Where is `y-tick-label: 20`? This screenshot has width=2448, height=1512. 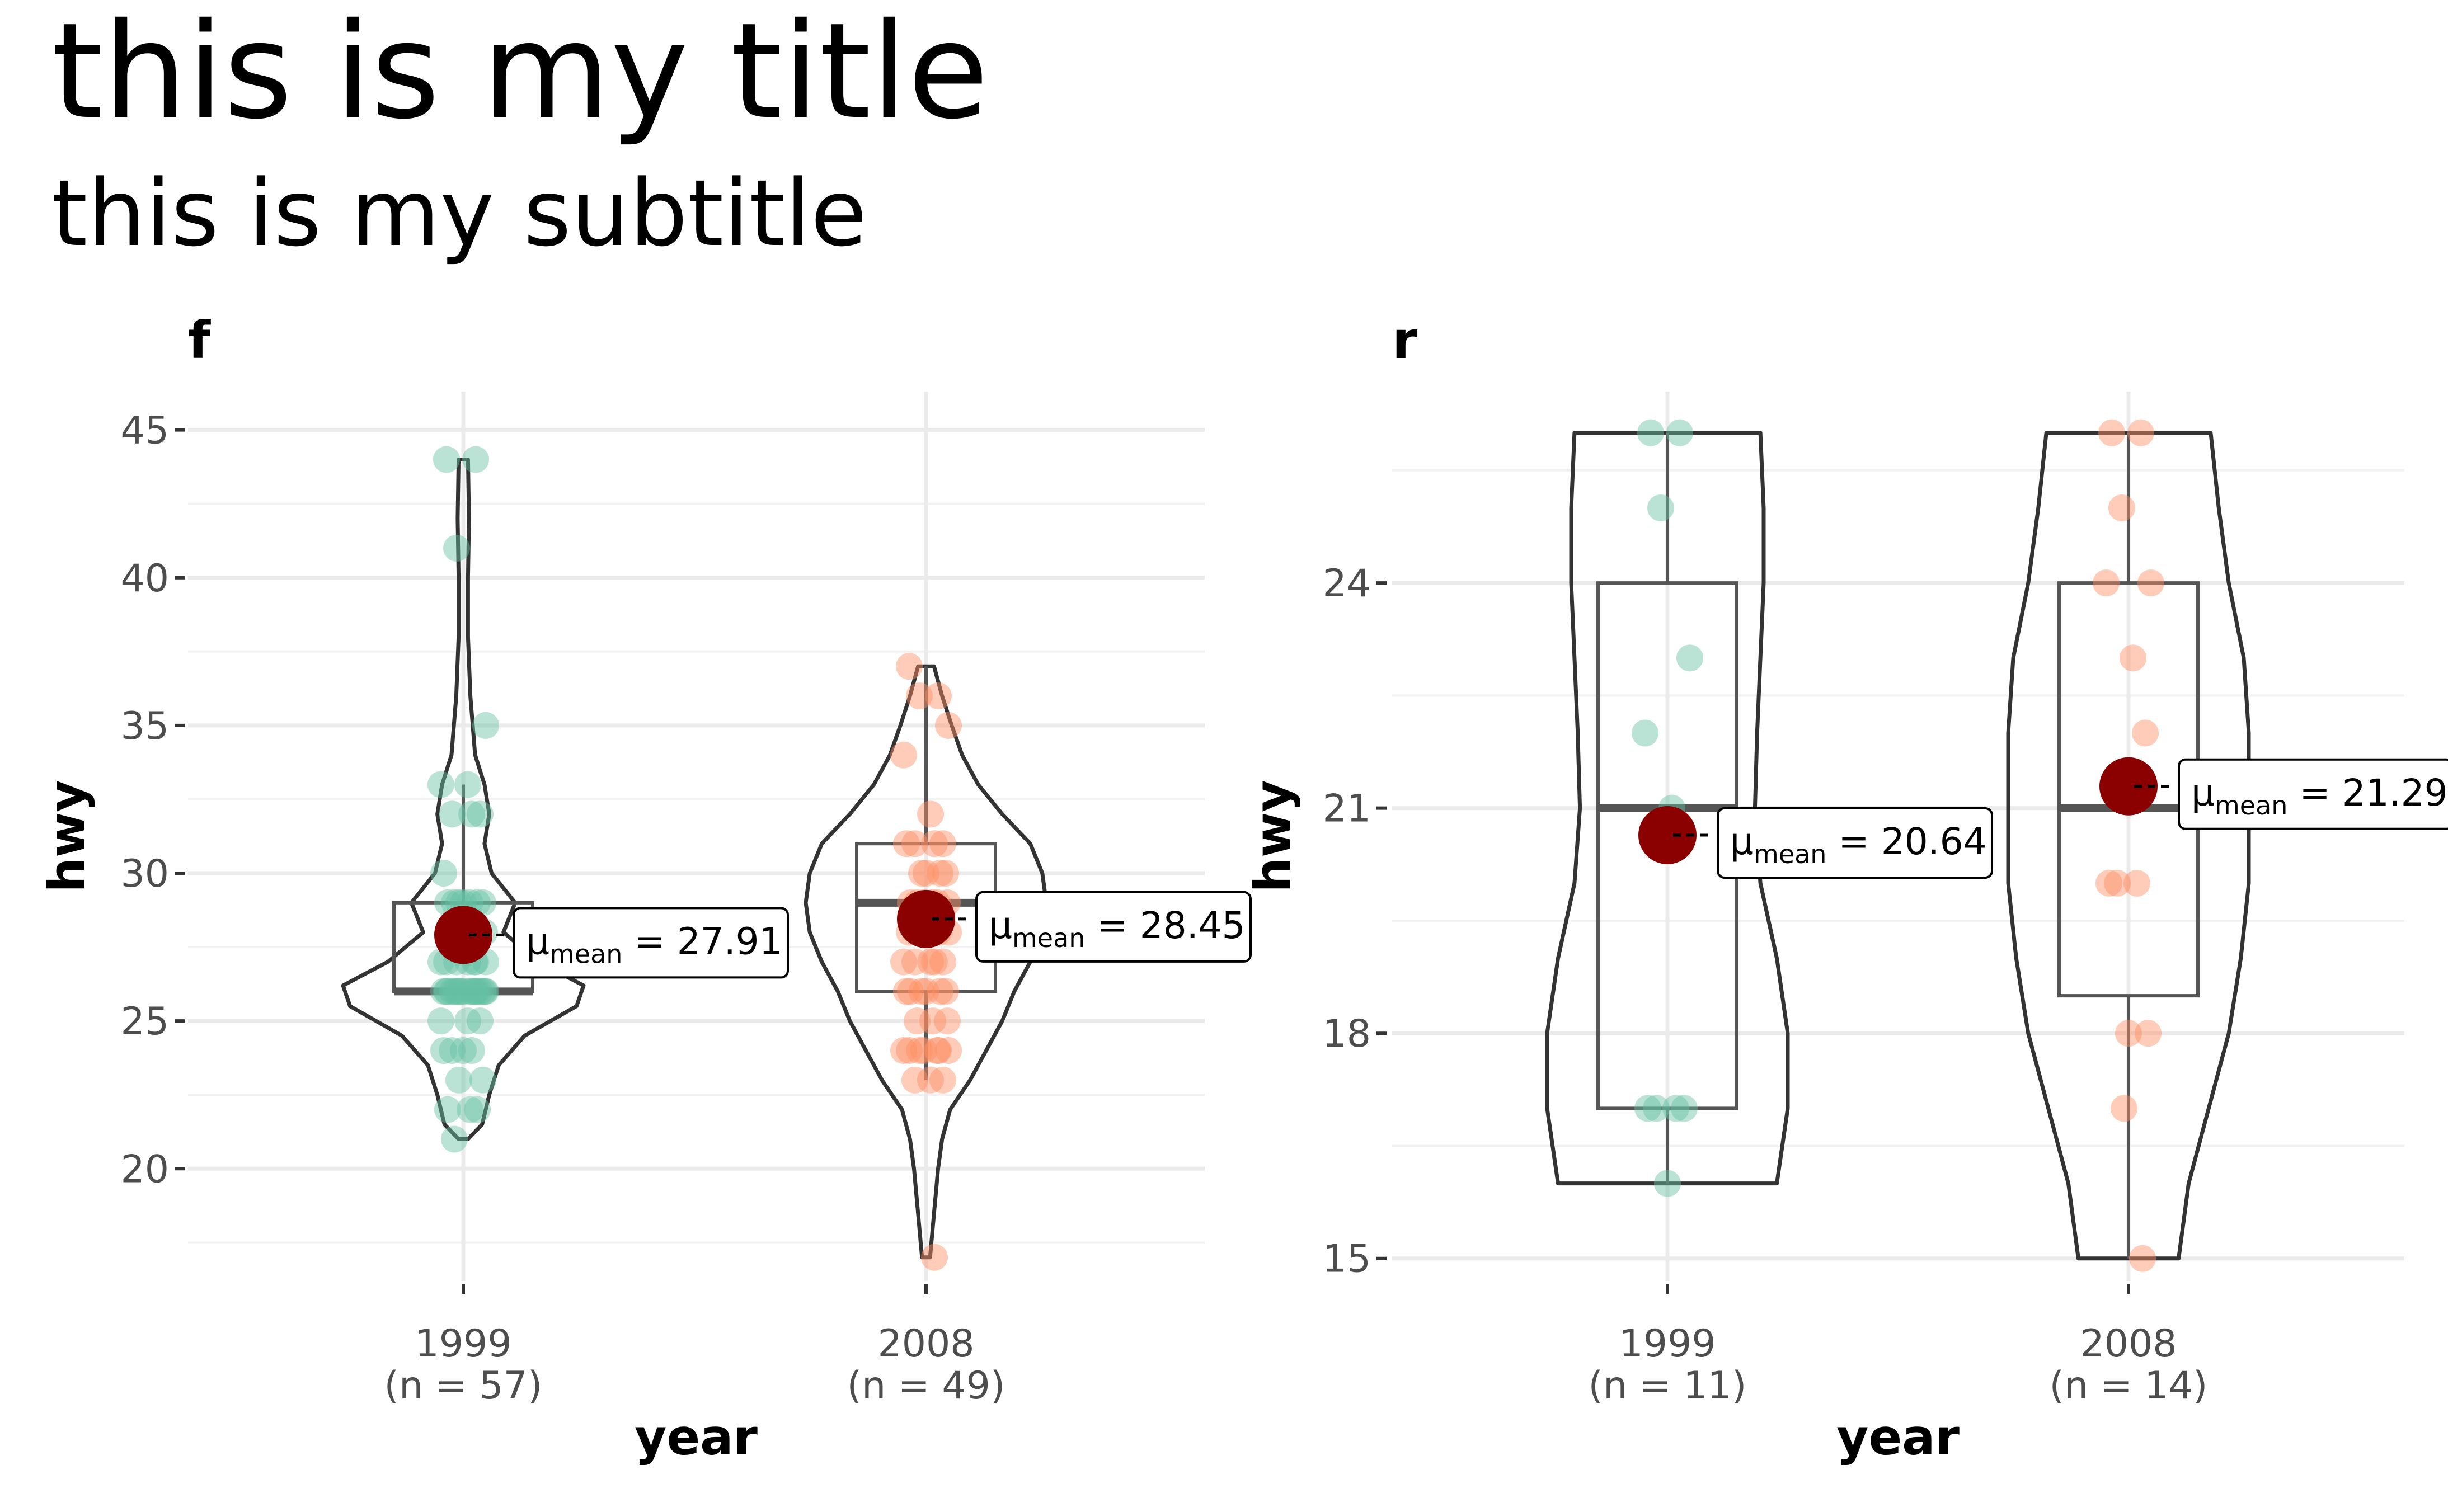 y-tick-label: 20 is located at coordinates (144, 1169).